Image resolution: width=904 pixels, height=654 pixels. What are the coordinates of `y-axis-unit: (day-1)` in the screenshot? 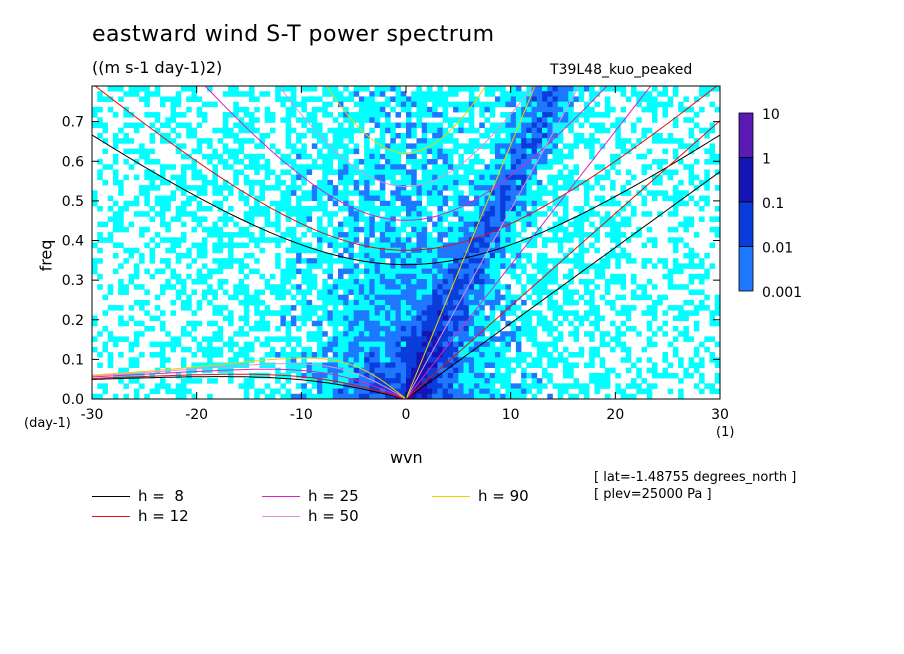 It's located at (47, 423).